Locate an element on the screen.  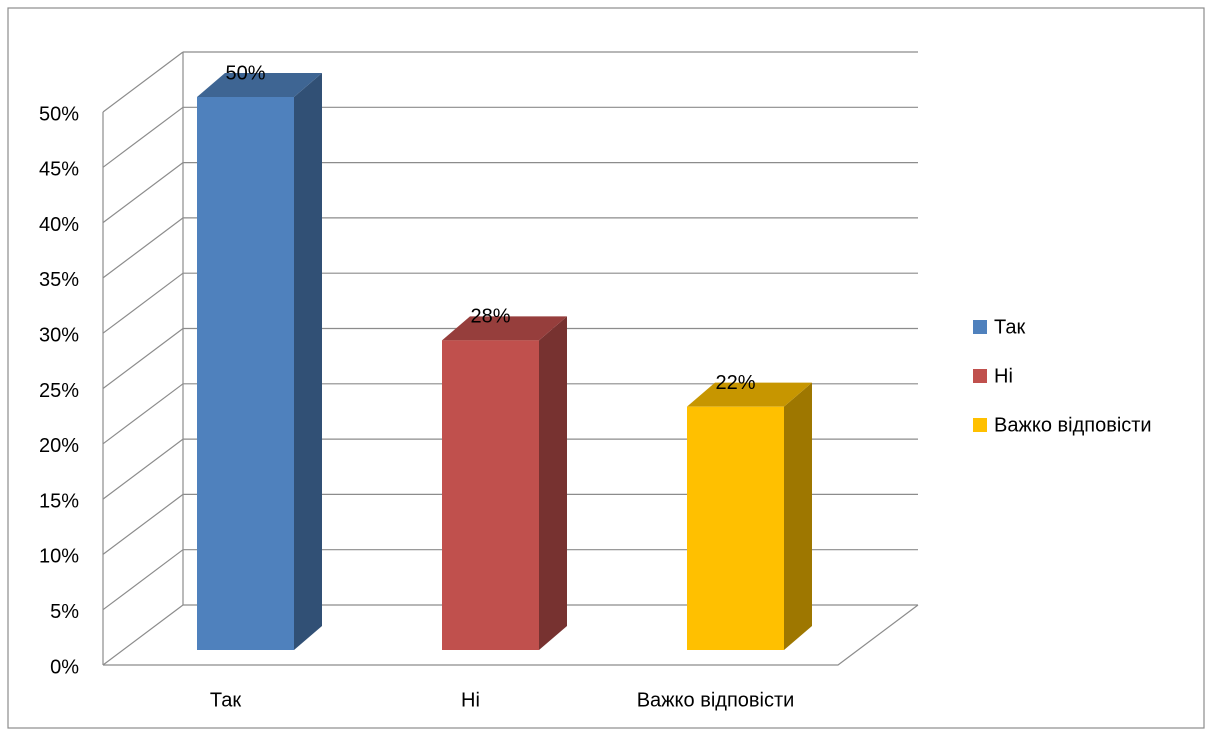
y-tick-label: 40% is located at coordinates (59, 225).